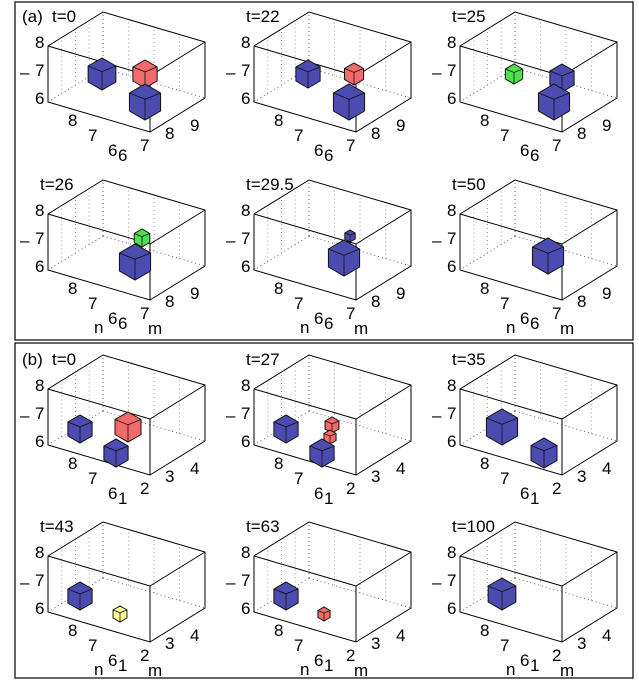 Image resolution: width=639 pixels, height=681 pixels. Describe the element at coordinates (375, 643) in the screenshot. I see `m-tick-label: 3` at that location.